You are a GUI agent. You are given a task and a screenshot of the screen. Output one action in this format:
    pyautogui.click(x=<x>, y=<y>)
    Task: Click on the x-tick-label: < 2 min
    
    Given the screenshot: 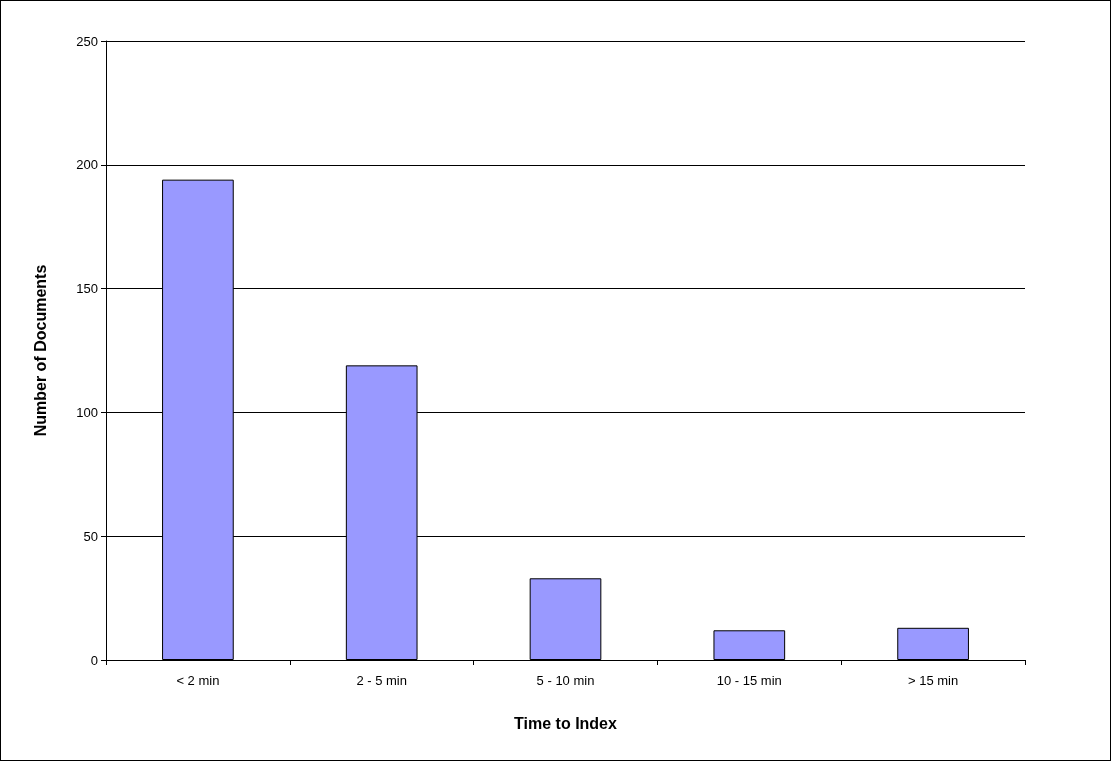 What is the action you would take?
    pyautogui.click(x=198, y=680)
    